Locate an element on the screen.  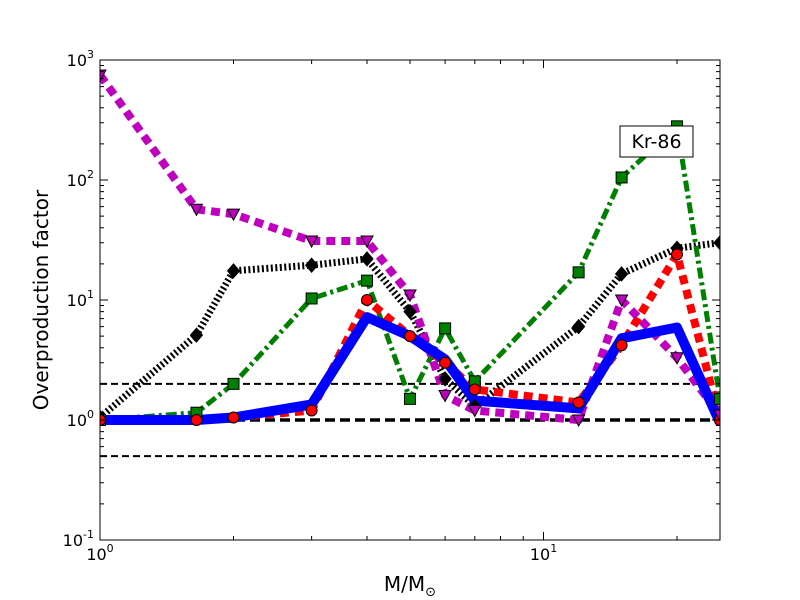
x-axis-label-main: M/M is located at coordinates (404, 584).